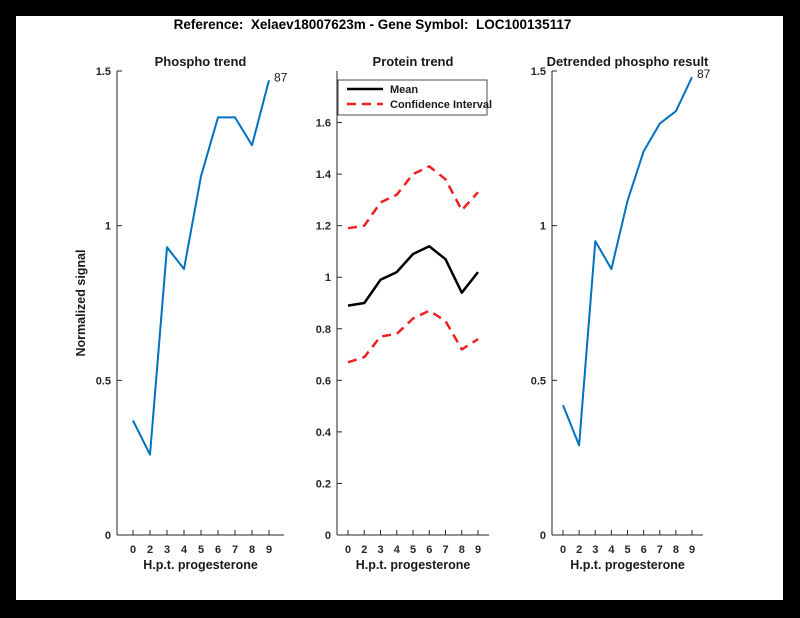  I want to click on legend-label: Confidence Interval, so click(441, 105).